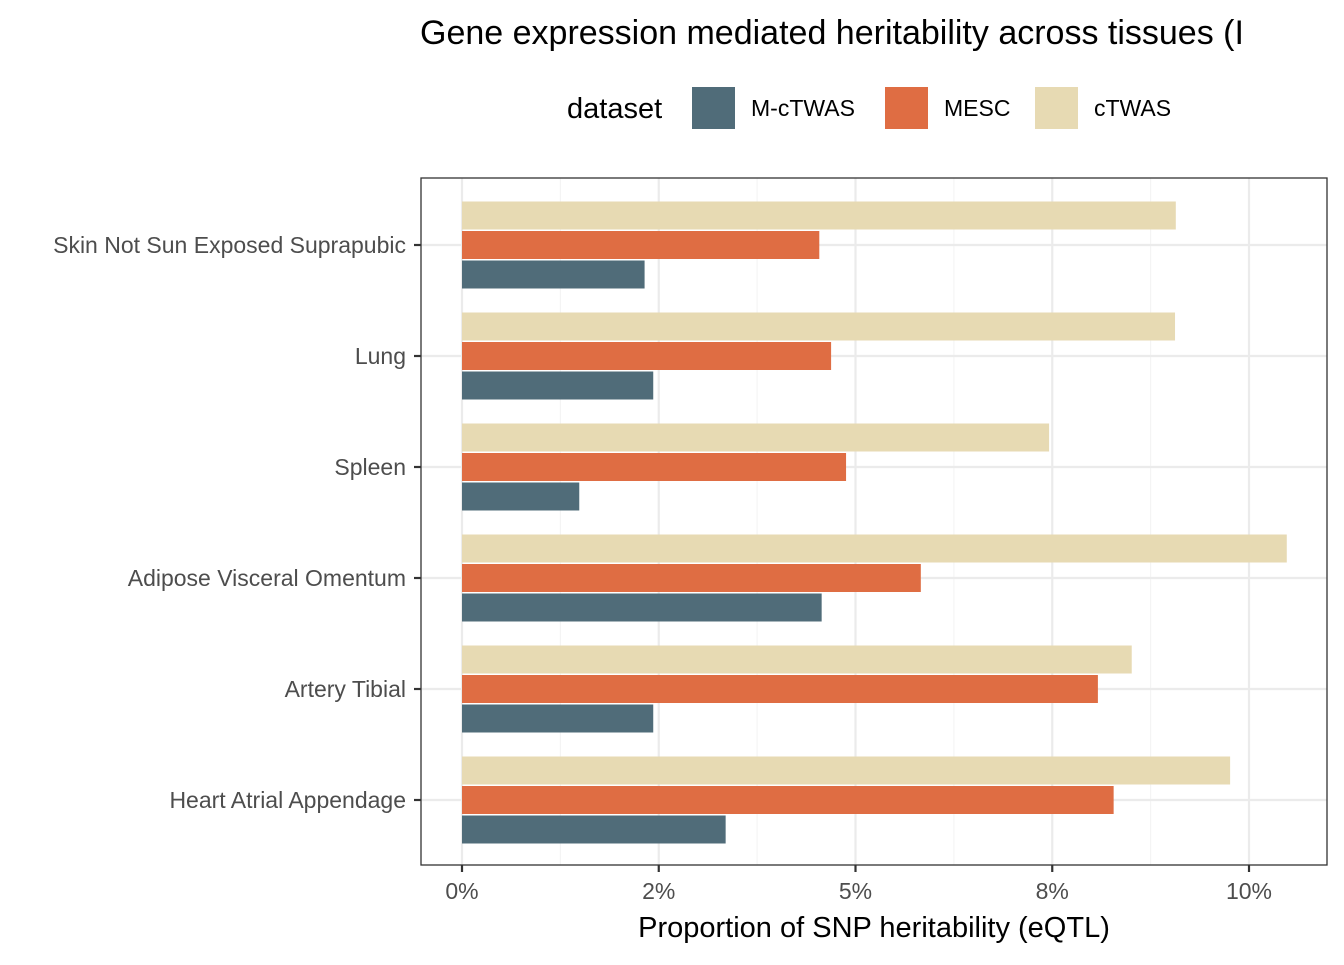  Describe the element at coordinates (614, 109) in the screenshot. I see `legend-title: dataset` at that location.